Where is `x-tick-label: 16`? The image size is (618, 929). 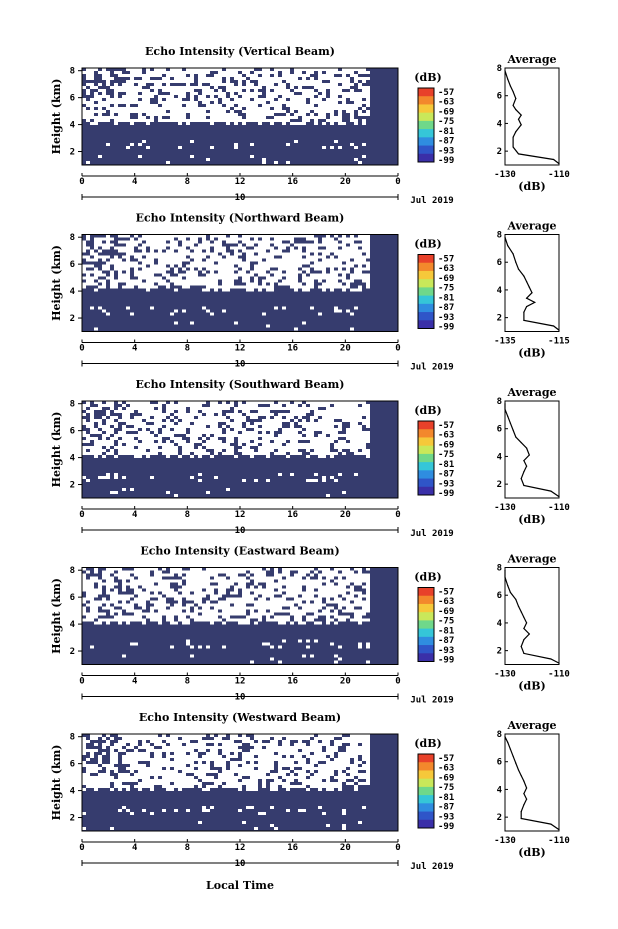
x-tick-label: 16 is located at coordinates (292, 182).